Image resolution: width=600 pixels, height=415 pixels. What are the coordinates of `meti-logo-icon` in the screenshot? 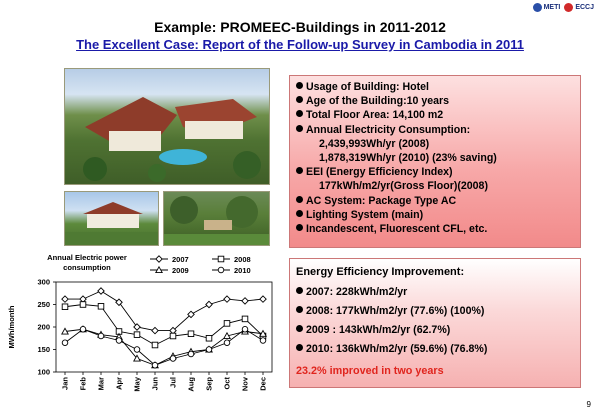 It's located at (537, 7).